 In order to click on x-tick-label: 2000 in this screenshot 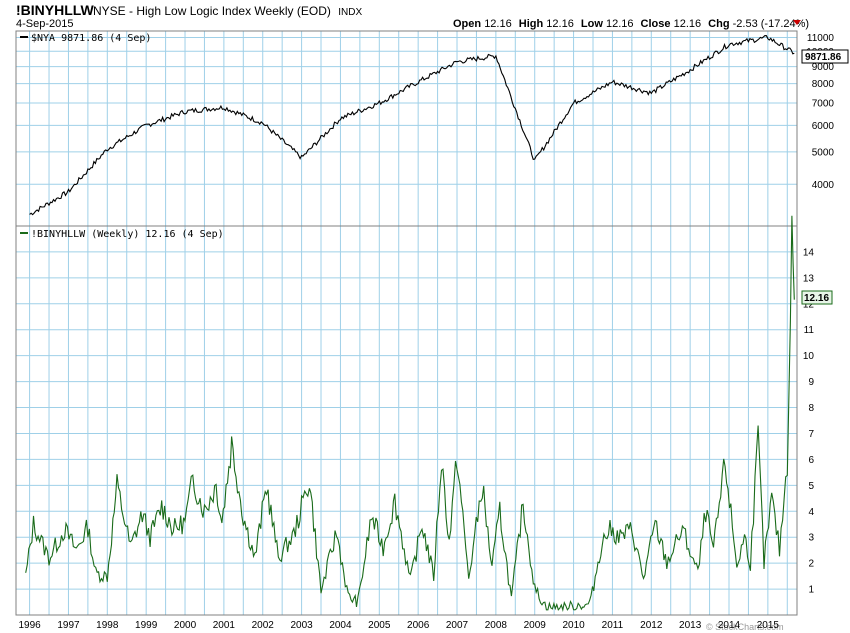, I will do `click(185, 625)`.